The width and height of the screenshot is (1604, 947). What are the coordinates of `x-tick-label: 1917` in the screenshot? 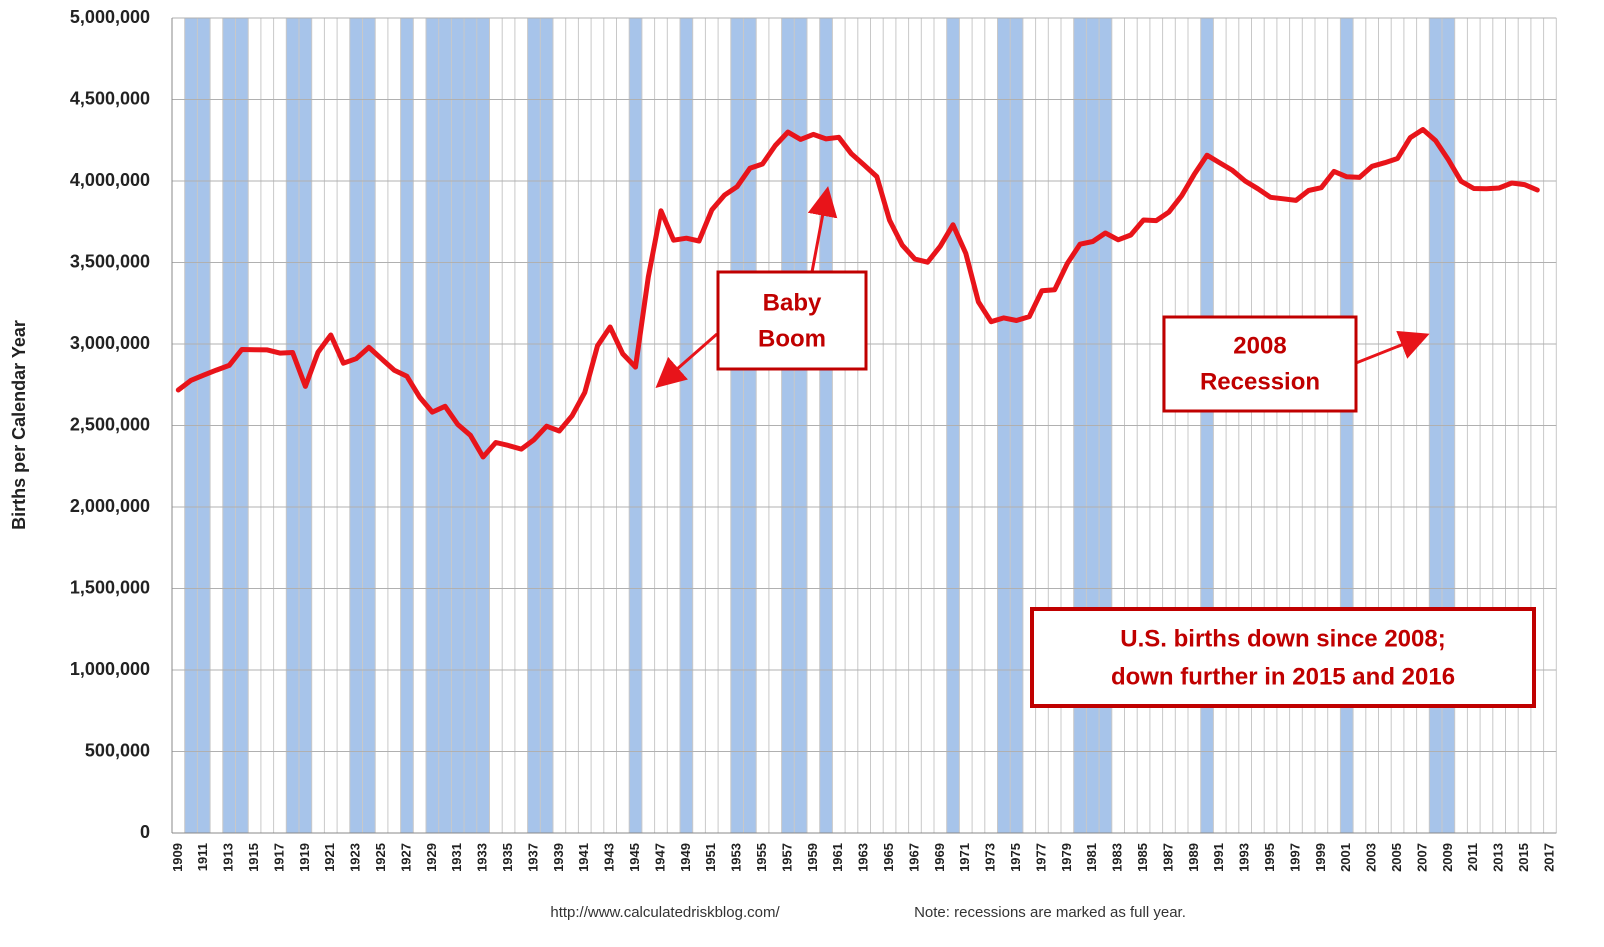 It's located at (278, 857).